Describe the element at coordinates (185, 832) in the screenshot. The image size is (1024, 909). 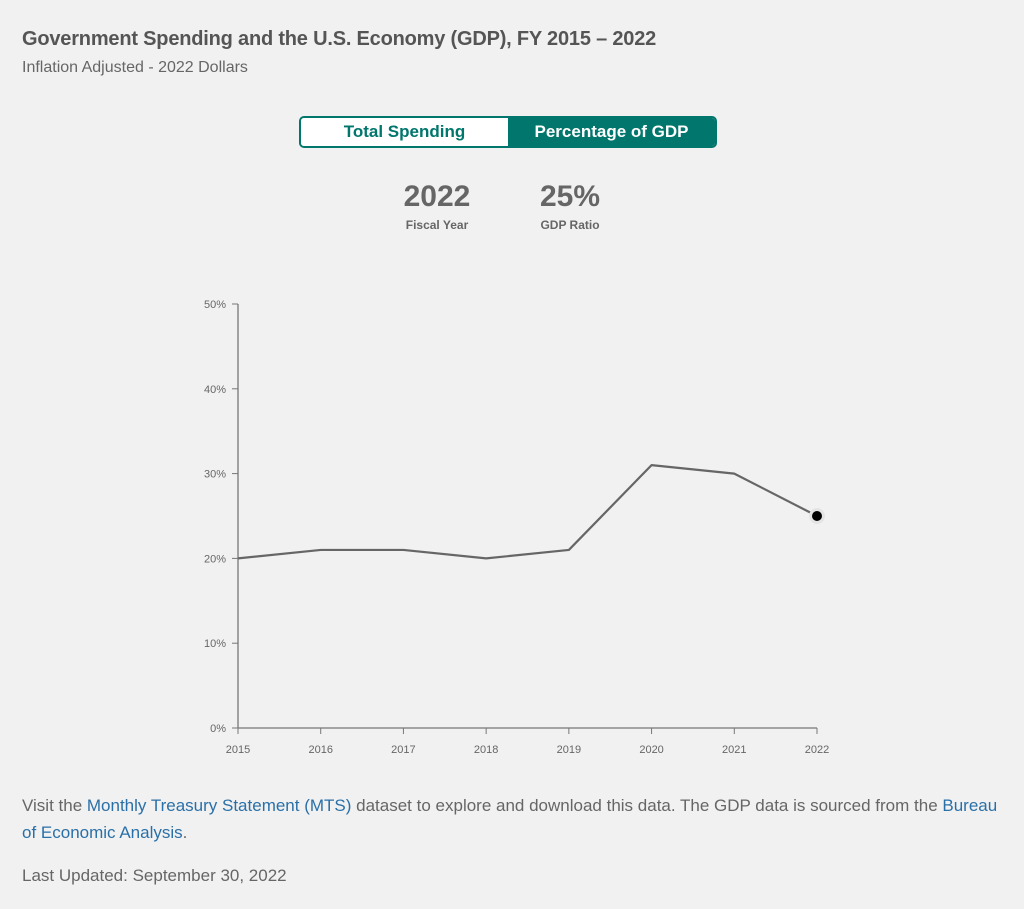
I see `footer-text-3: .` at that location.